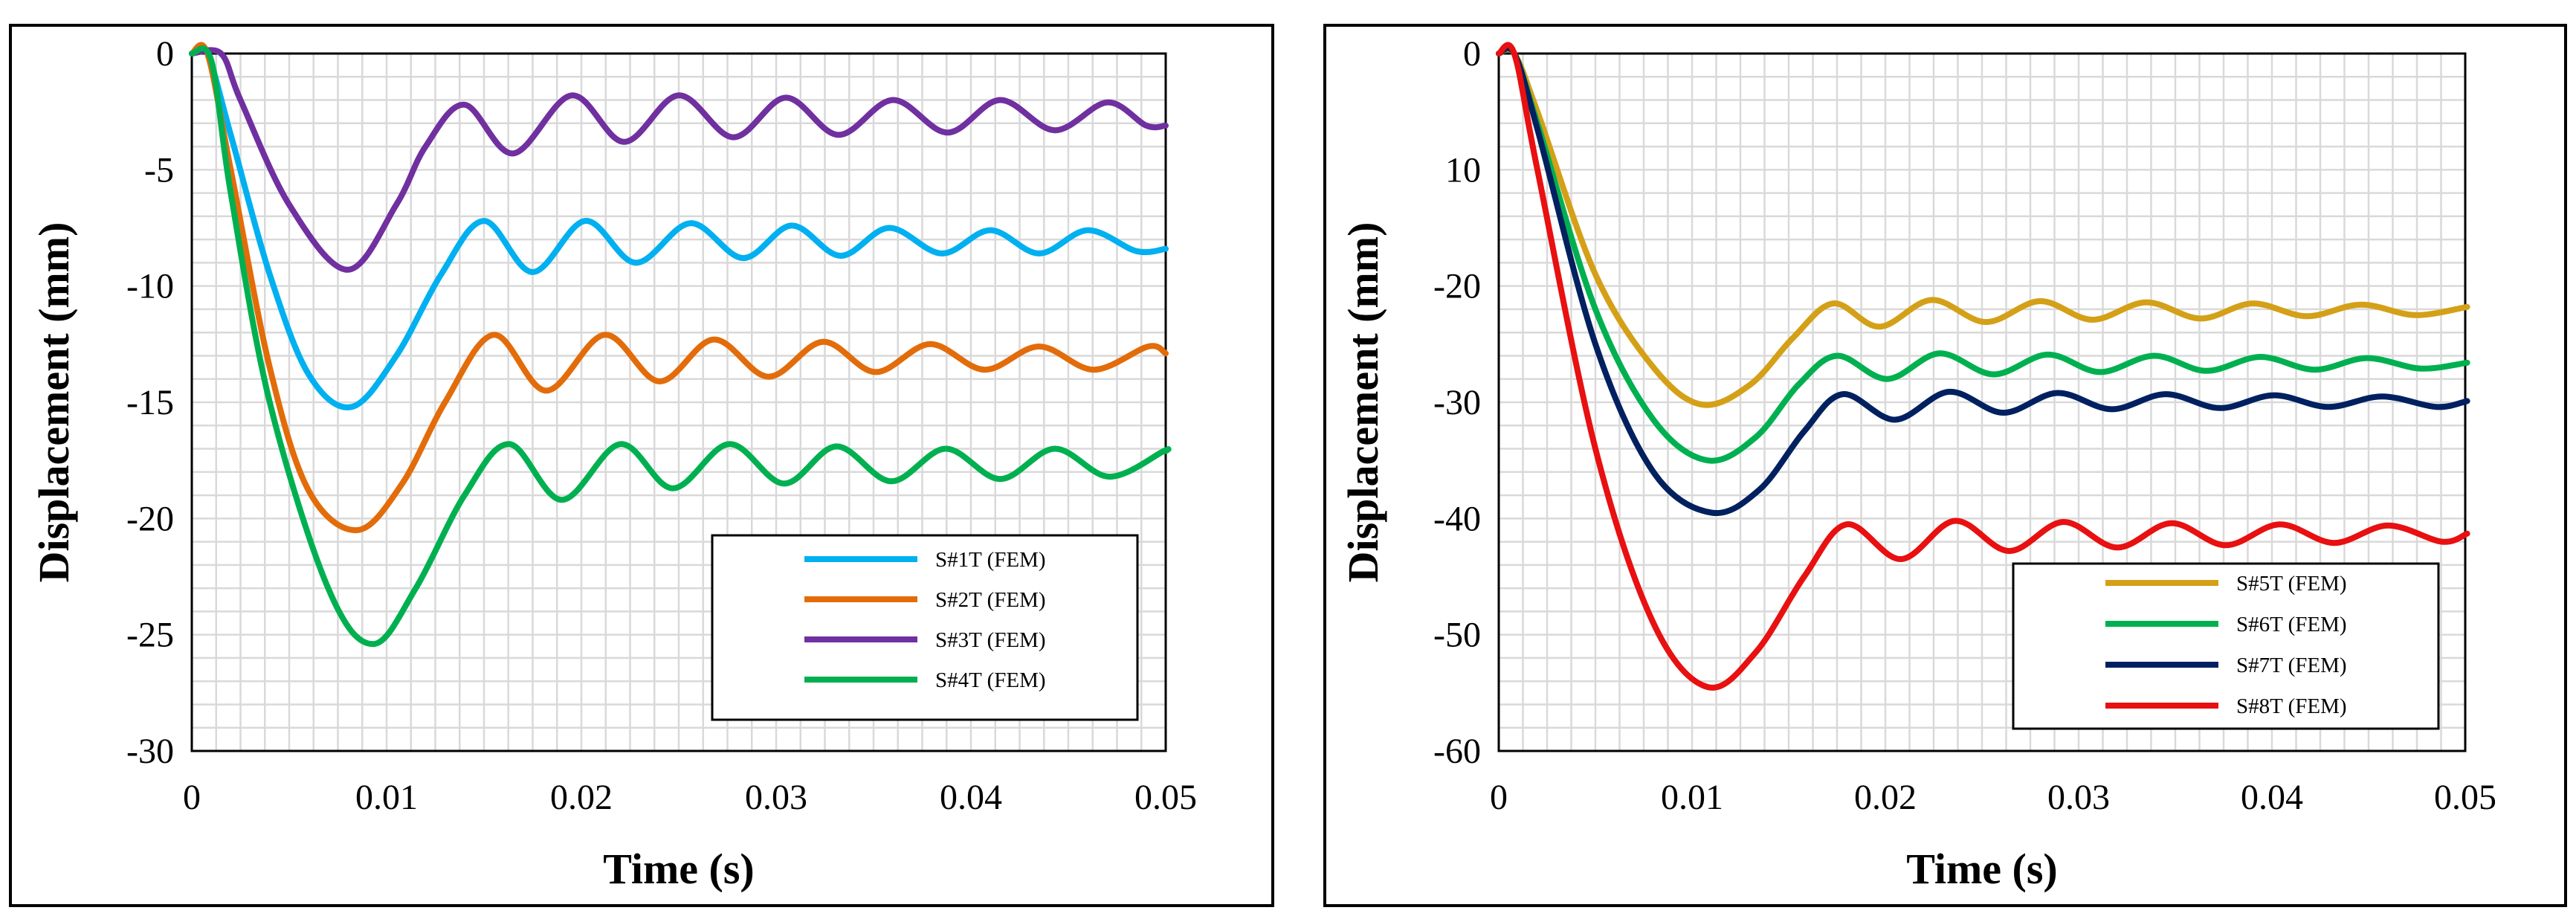 This screenshot has width=2576, height=919. Describe the element at coordinates (2291, 584) in the screenshot. I see `legend-label: S#5T (FEM)` at that location.